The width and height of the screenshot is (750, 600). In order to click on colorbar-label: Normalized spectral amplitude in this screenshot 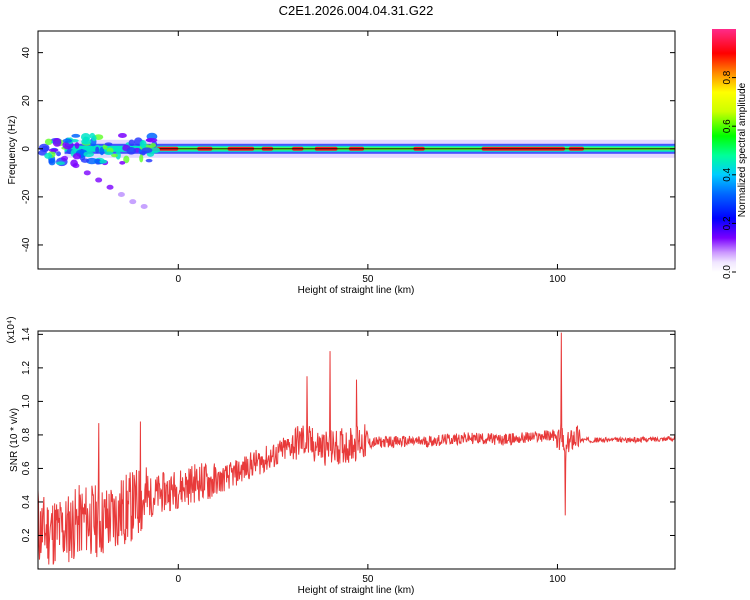, I will do `click(742, 149)`.